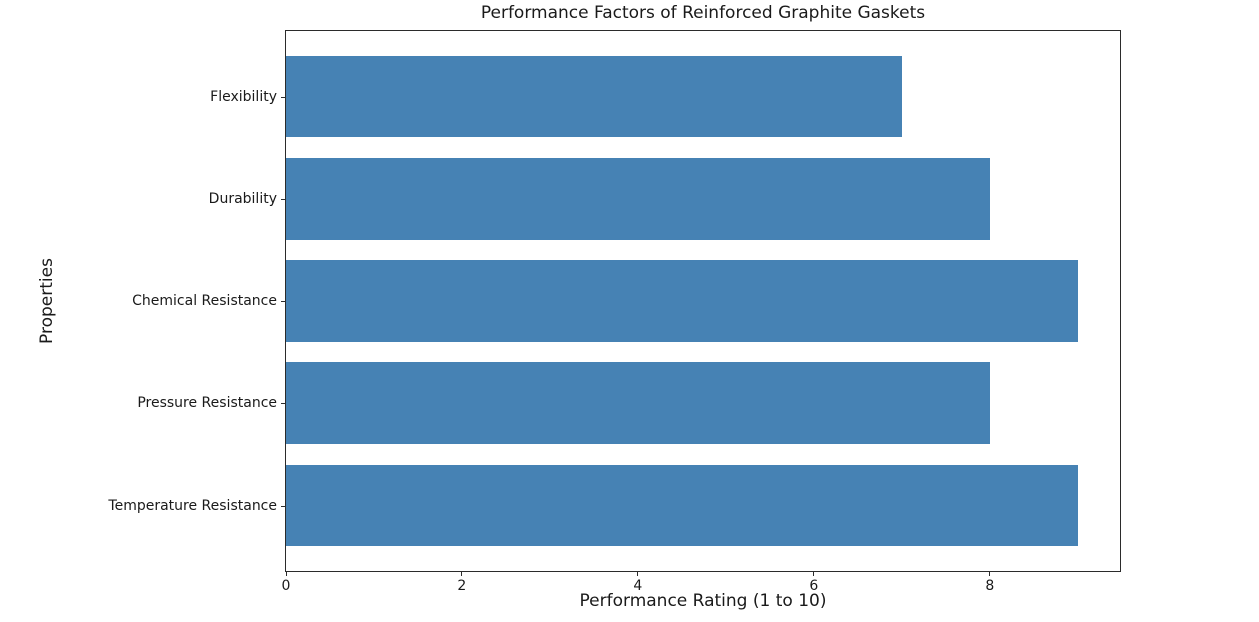 The width and height of the screenshot is (1259, 622). What do you see at coordinates (990, 586) in the screenshot?
I see `x-tick-label: 8` at bounding box center [990, 586].